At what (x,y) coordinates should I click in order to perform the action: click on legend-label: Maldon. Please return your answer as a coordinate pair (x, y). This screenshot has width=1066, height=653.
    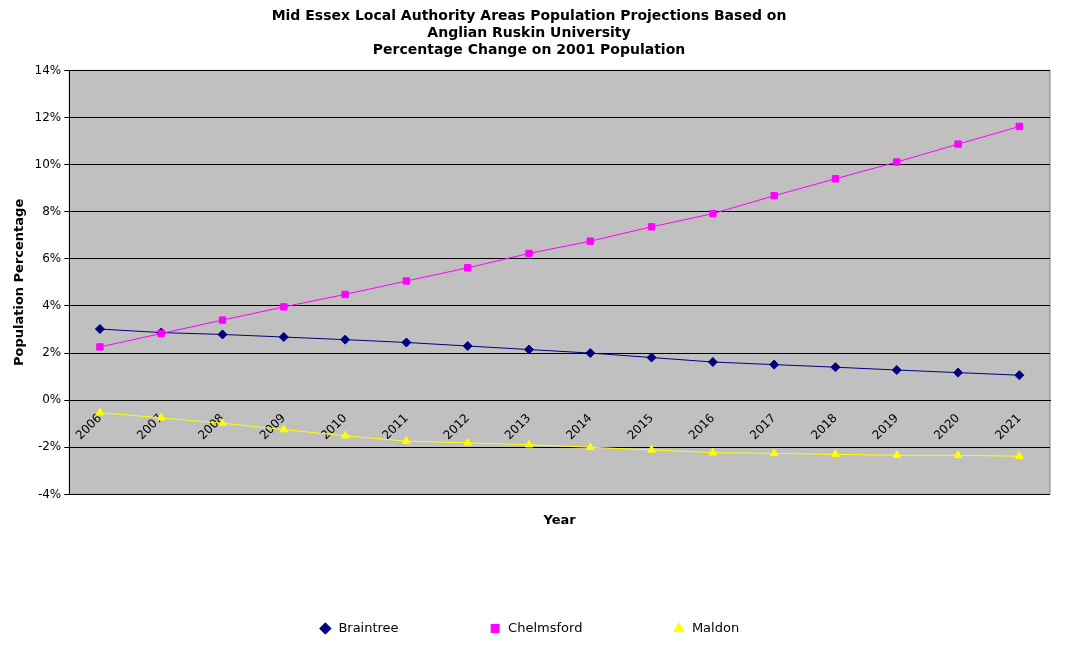
    Looking at the image, I should click on (715, 627).